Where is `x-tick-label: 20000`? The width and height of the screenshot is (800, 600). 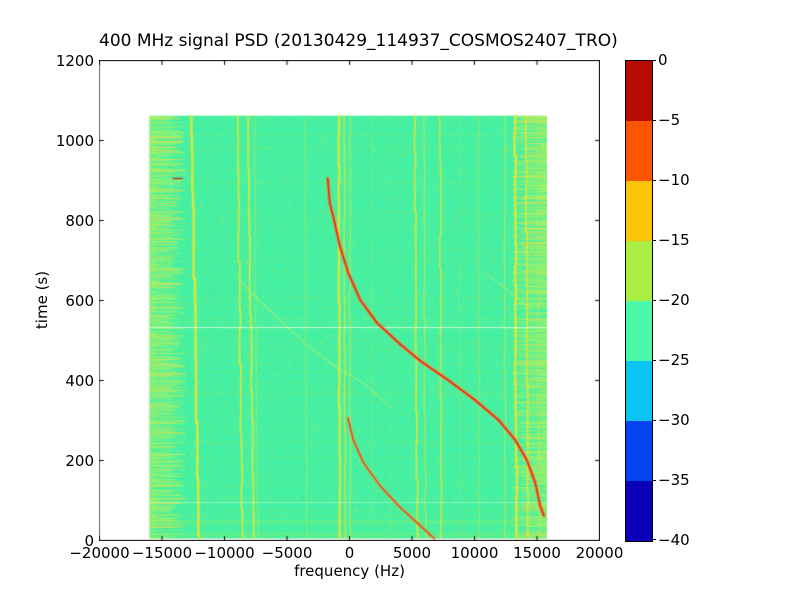
x-tick-label: 20000 is located at coordinates (599, 553).